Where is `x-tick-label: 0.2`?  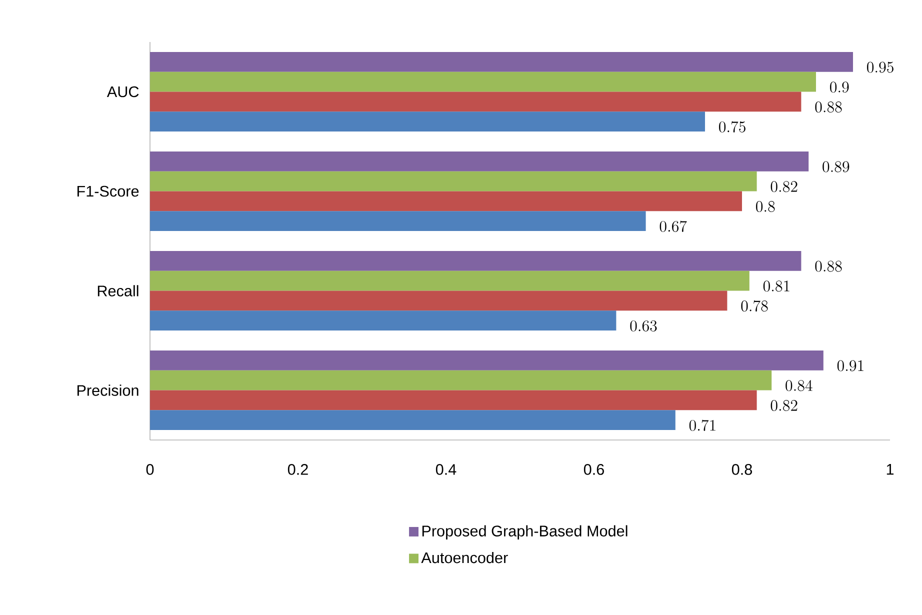
x-tick-label: 0.2 is located at coordinates (298, 469).